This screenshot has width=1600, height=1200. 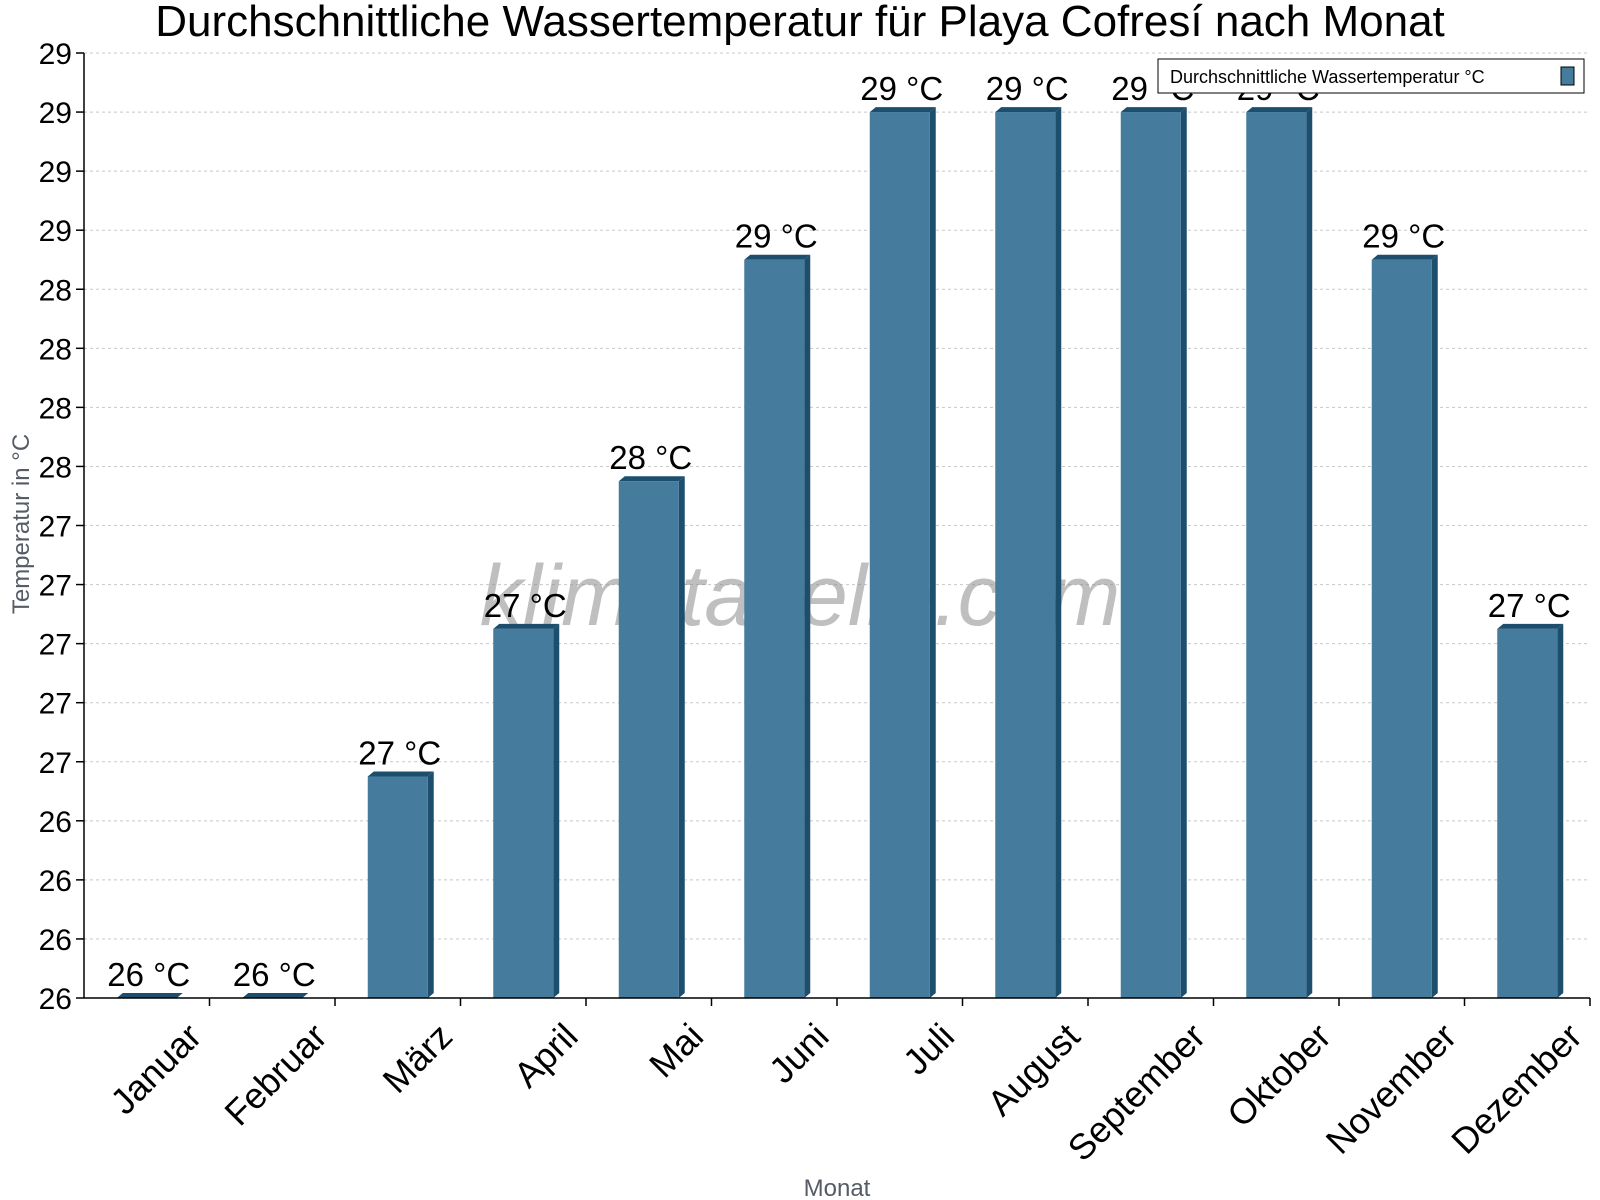 I want to click on x-tick-label: Oktober, so click(x=1279, y=1075).